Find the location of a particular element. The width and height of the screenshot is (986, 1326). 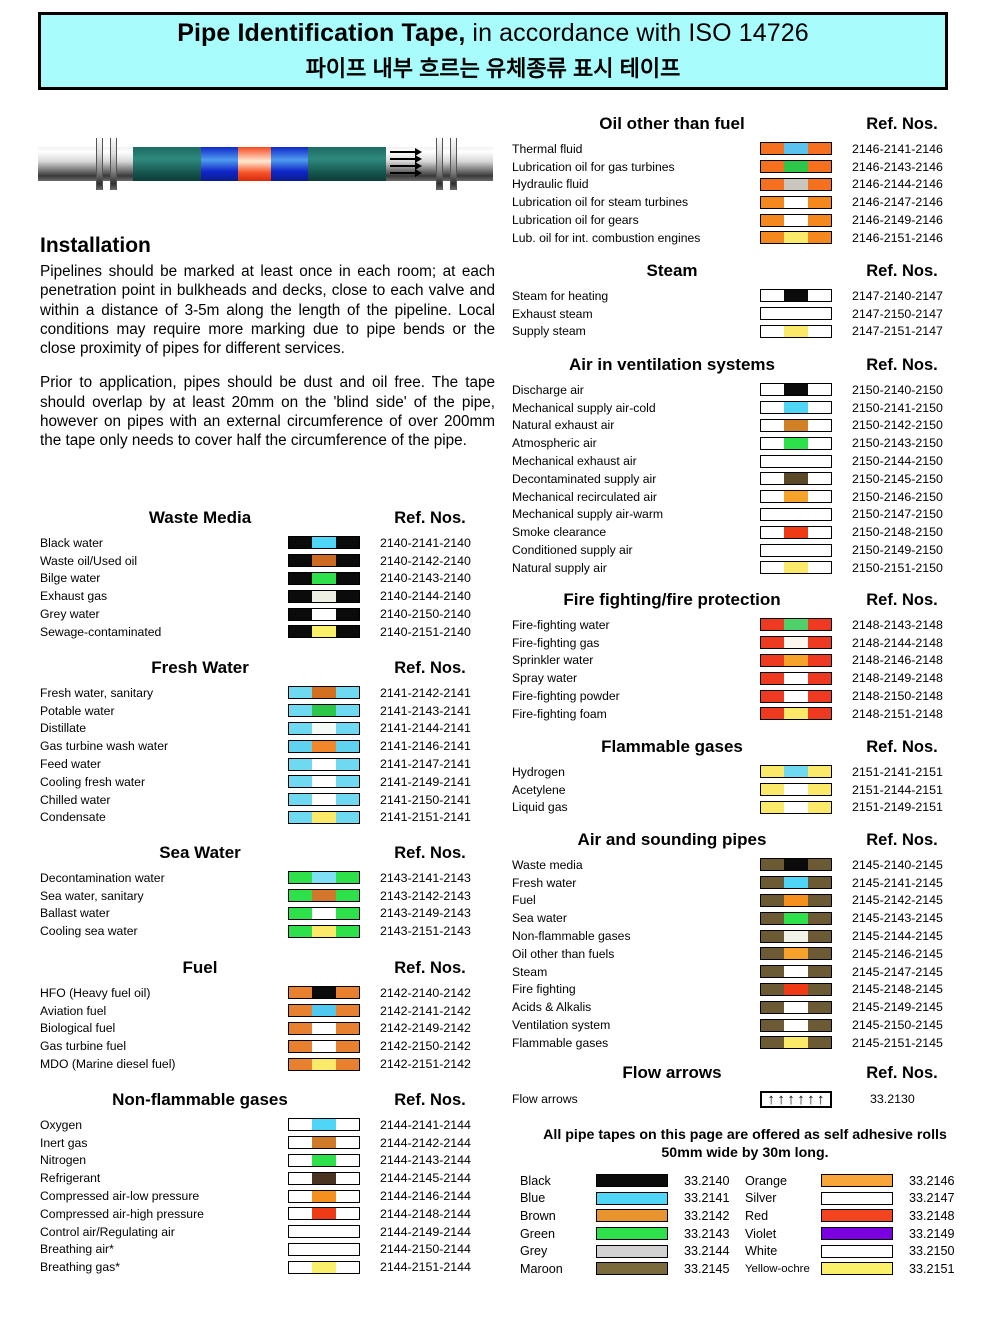

tape-row: Exhaust steam 2147-2150-2147 is located at coordinates (742, 314).